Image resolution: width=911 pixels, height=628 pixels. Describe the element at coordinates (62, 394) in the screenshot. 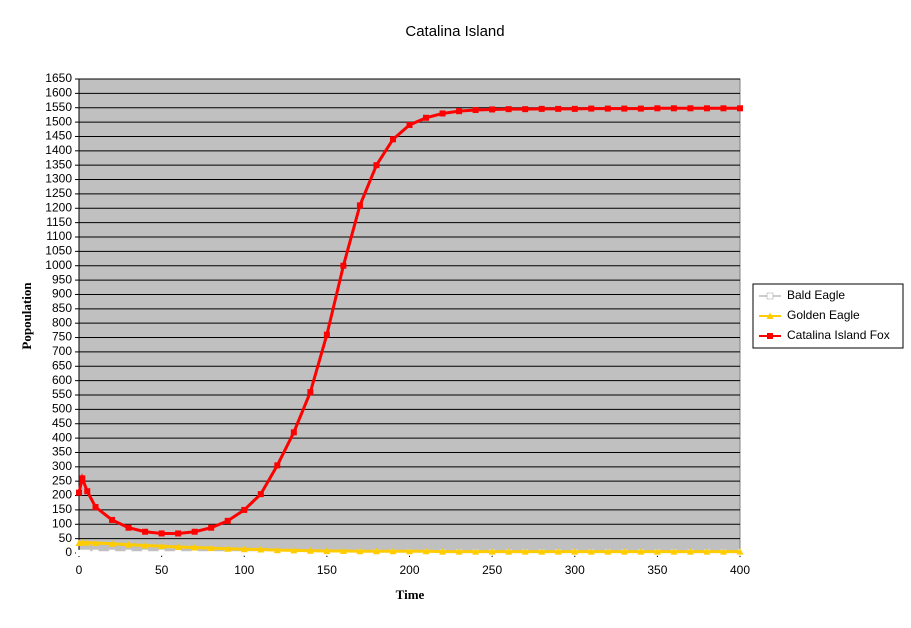

I see `y-tick-label: 550` at that location.